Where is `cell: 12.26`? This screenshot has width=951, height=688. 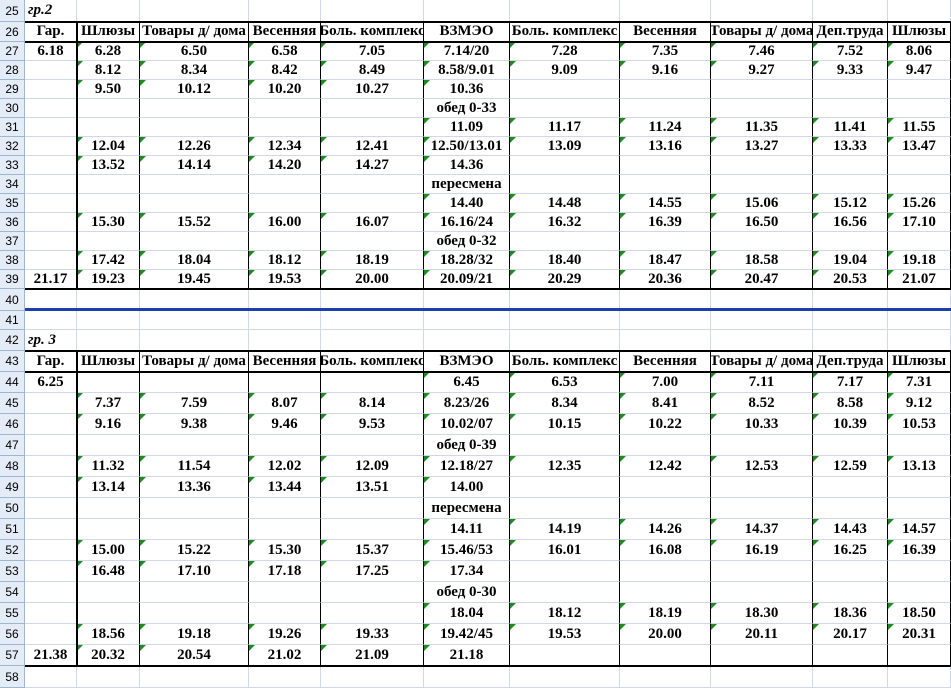 cell: 12.26 is located at coordinates (194, 146).